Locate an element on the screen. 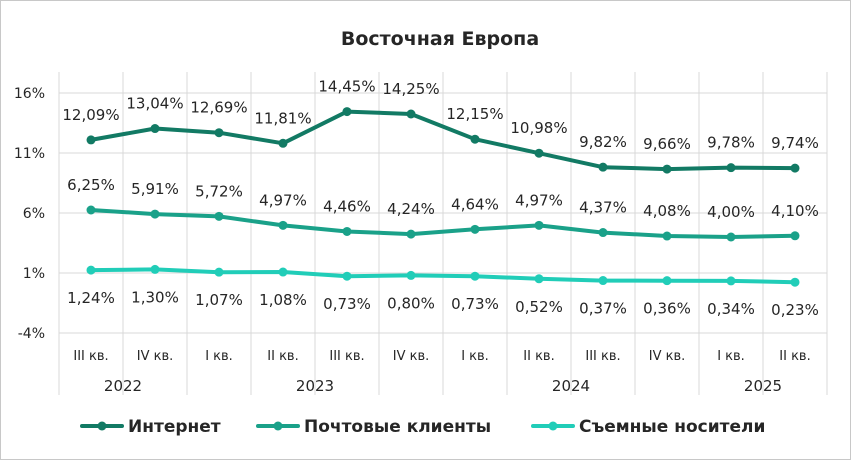 Image resolution: width=851 pixels, height=460 pixels. y-axis-ticks: -4% 1% 6% 11% 16% is located at coordinates (29, 214).